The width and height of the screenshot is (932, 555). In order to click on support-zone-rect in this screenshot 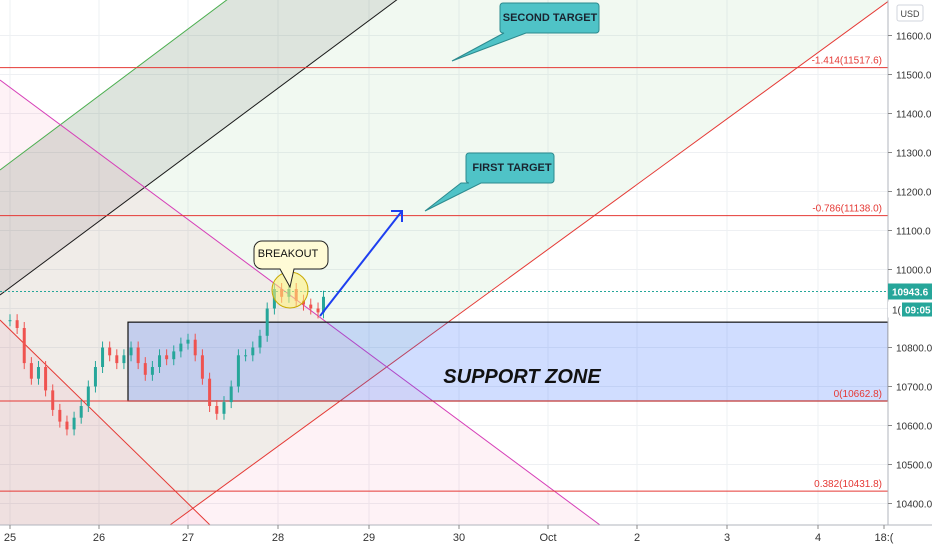, I will do `click(508, 361)`.